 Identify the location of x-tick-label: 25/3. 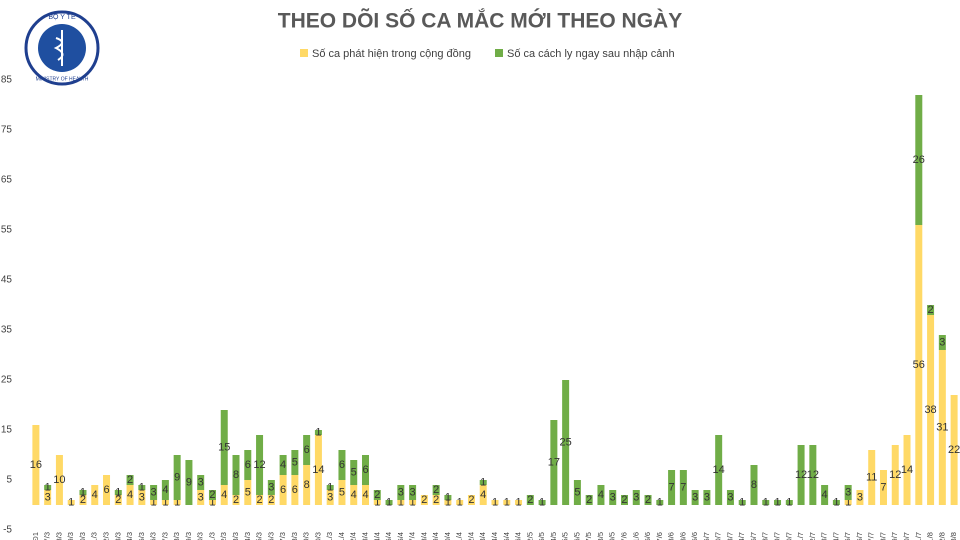
(259, 536).